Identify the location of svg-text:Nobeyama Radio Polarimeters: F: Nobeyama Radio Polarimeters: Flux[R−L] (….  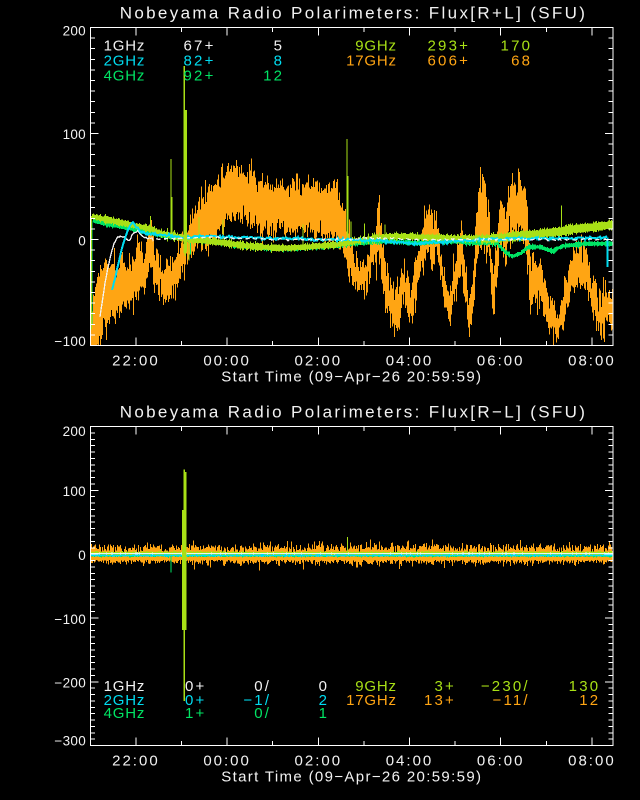
(354, 411).